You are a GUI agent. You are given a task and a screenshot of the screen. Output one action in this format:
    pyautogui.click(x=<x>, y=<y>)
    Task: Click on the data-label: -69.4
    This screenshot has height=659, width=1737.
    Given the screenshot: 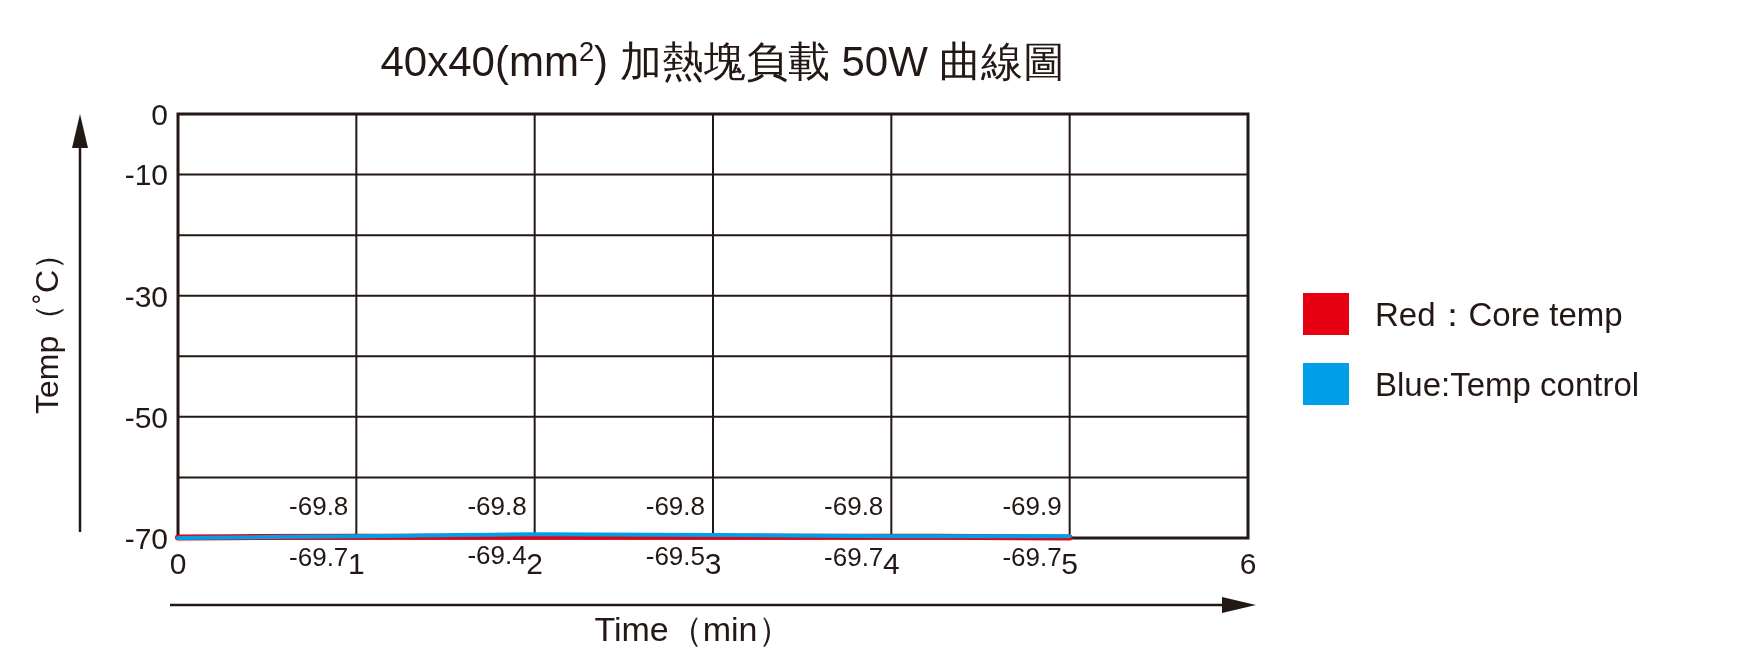 What is the action you would take?
    pyautogui.click(x=497, y=555)
    